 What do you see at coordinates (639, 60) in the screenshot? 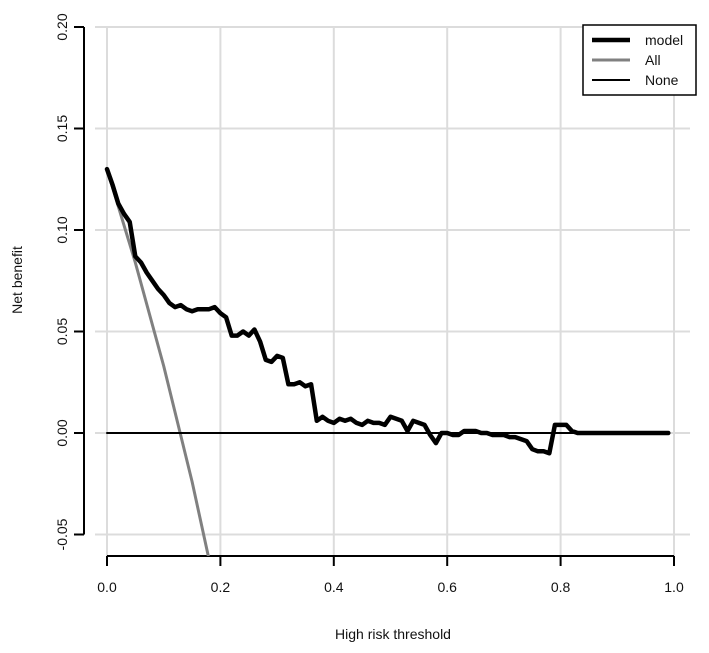
I see `legend: model All None` at bounding box center [639, 60].